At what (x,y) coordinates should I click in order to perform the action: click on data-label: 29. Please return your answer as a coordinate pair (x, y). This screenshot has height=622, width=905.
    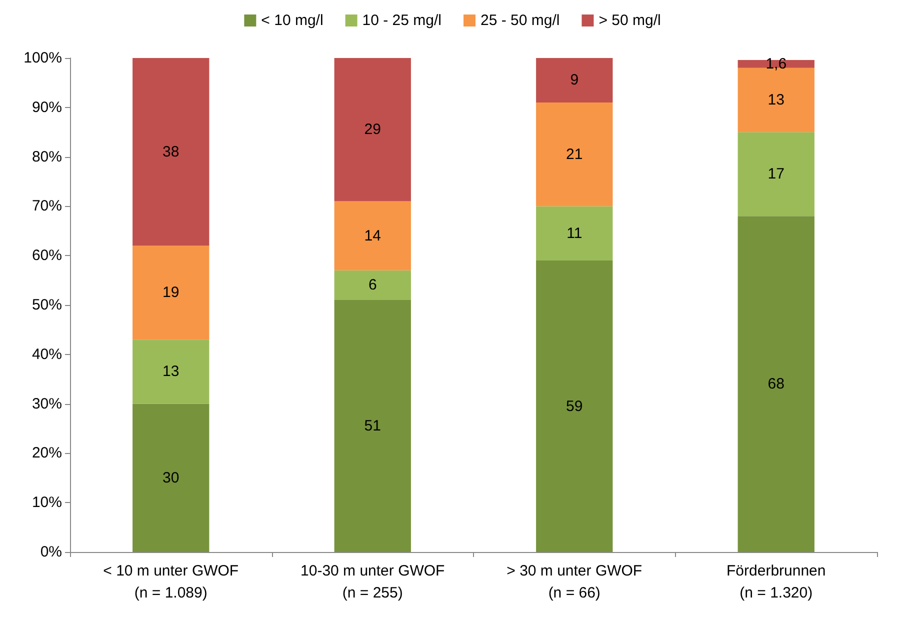
    Looking at the image, I should click on (372, 129).